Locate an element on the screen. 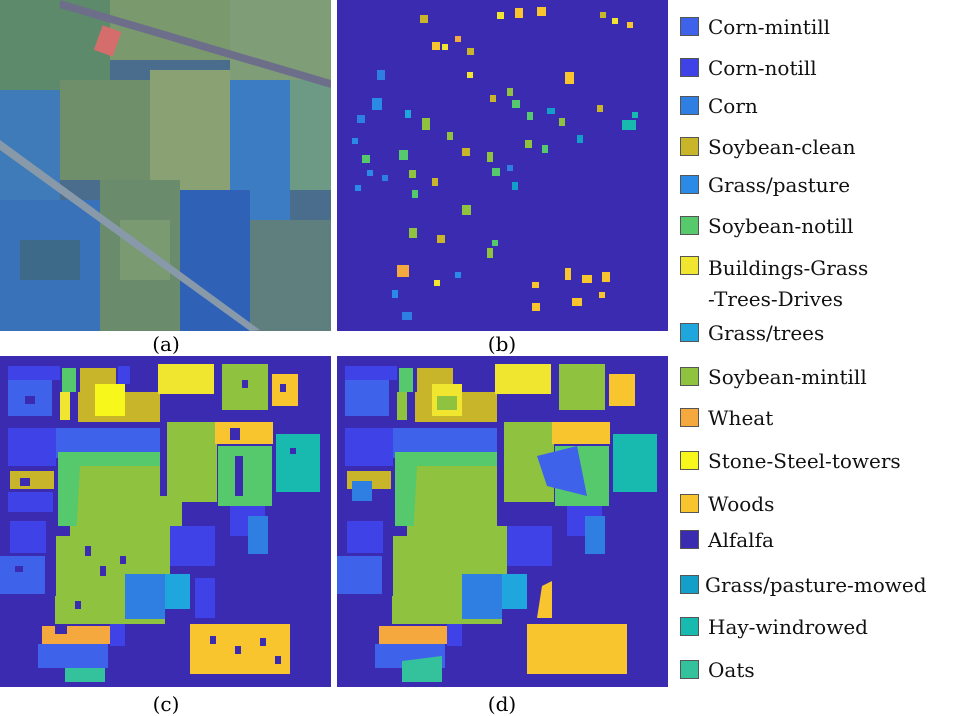 The height and width of the screenshot is (716, 953). legend-item-stone-steel-towers: Stone-Steel-towers is located at coordinates (790, 461).